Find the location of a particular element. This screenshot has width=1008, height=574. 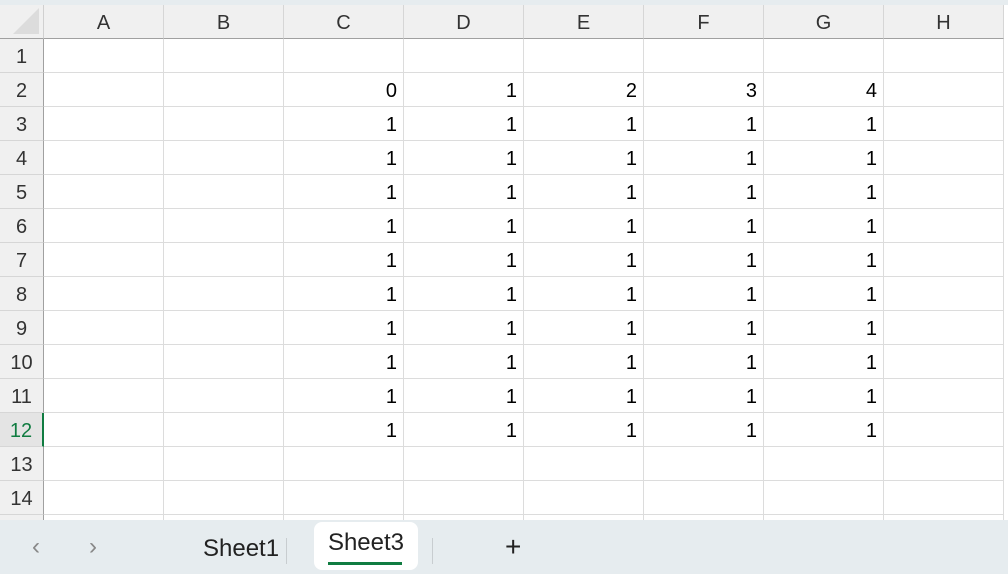

cell-H6 is located at coordinates (944, 226).